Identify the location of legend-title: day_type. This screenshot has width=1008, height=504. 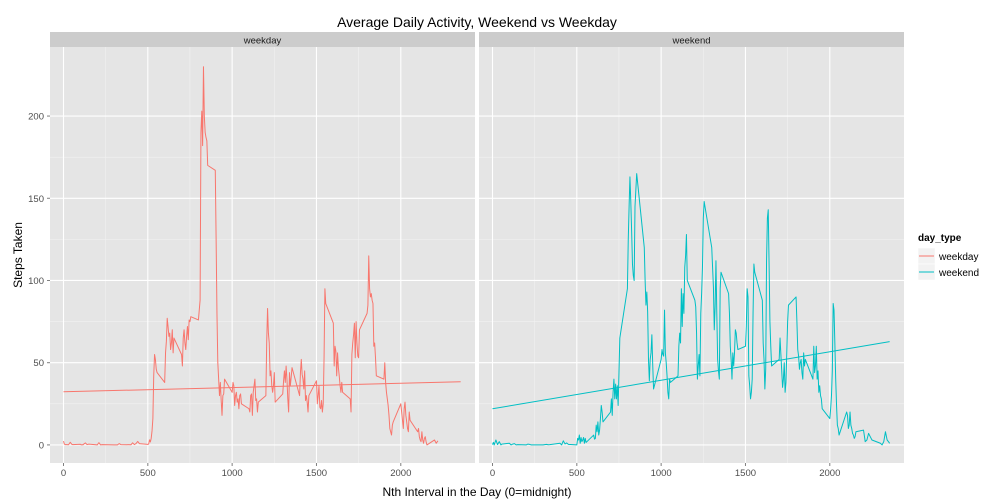
(940, 238).